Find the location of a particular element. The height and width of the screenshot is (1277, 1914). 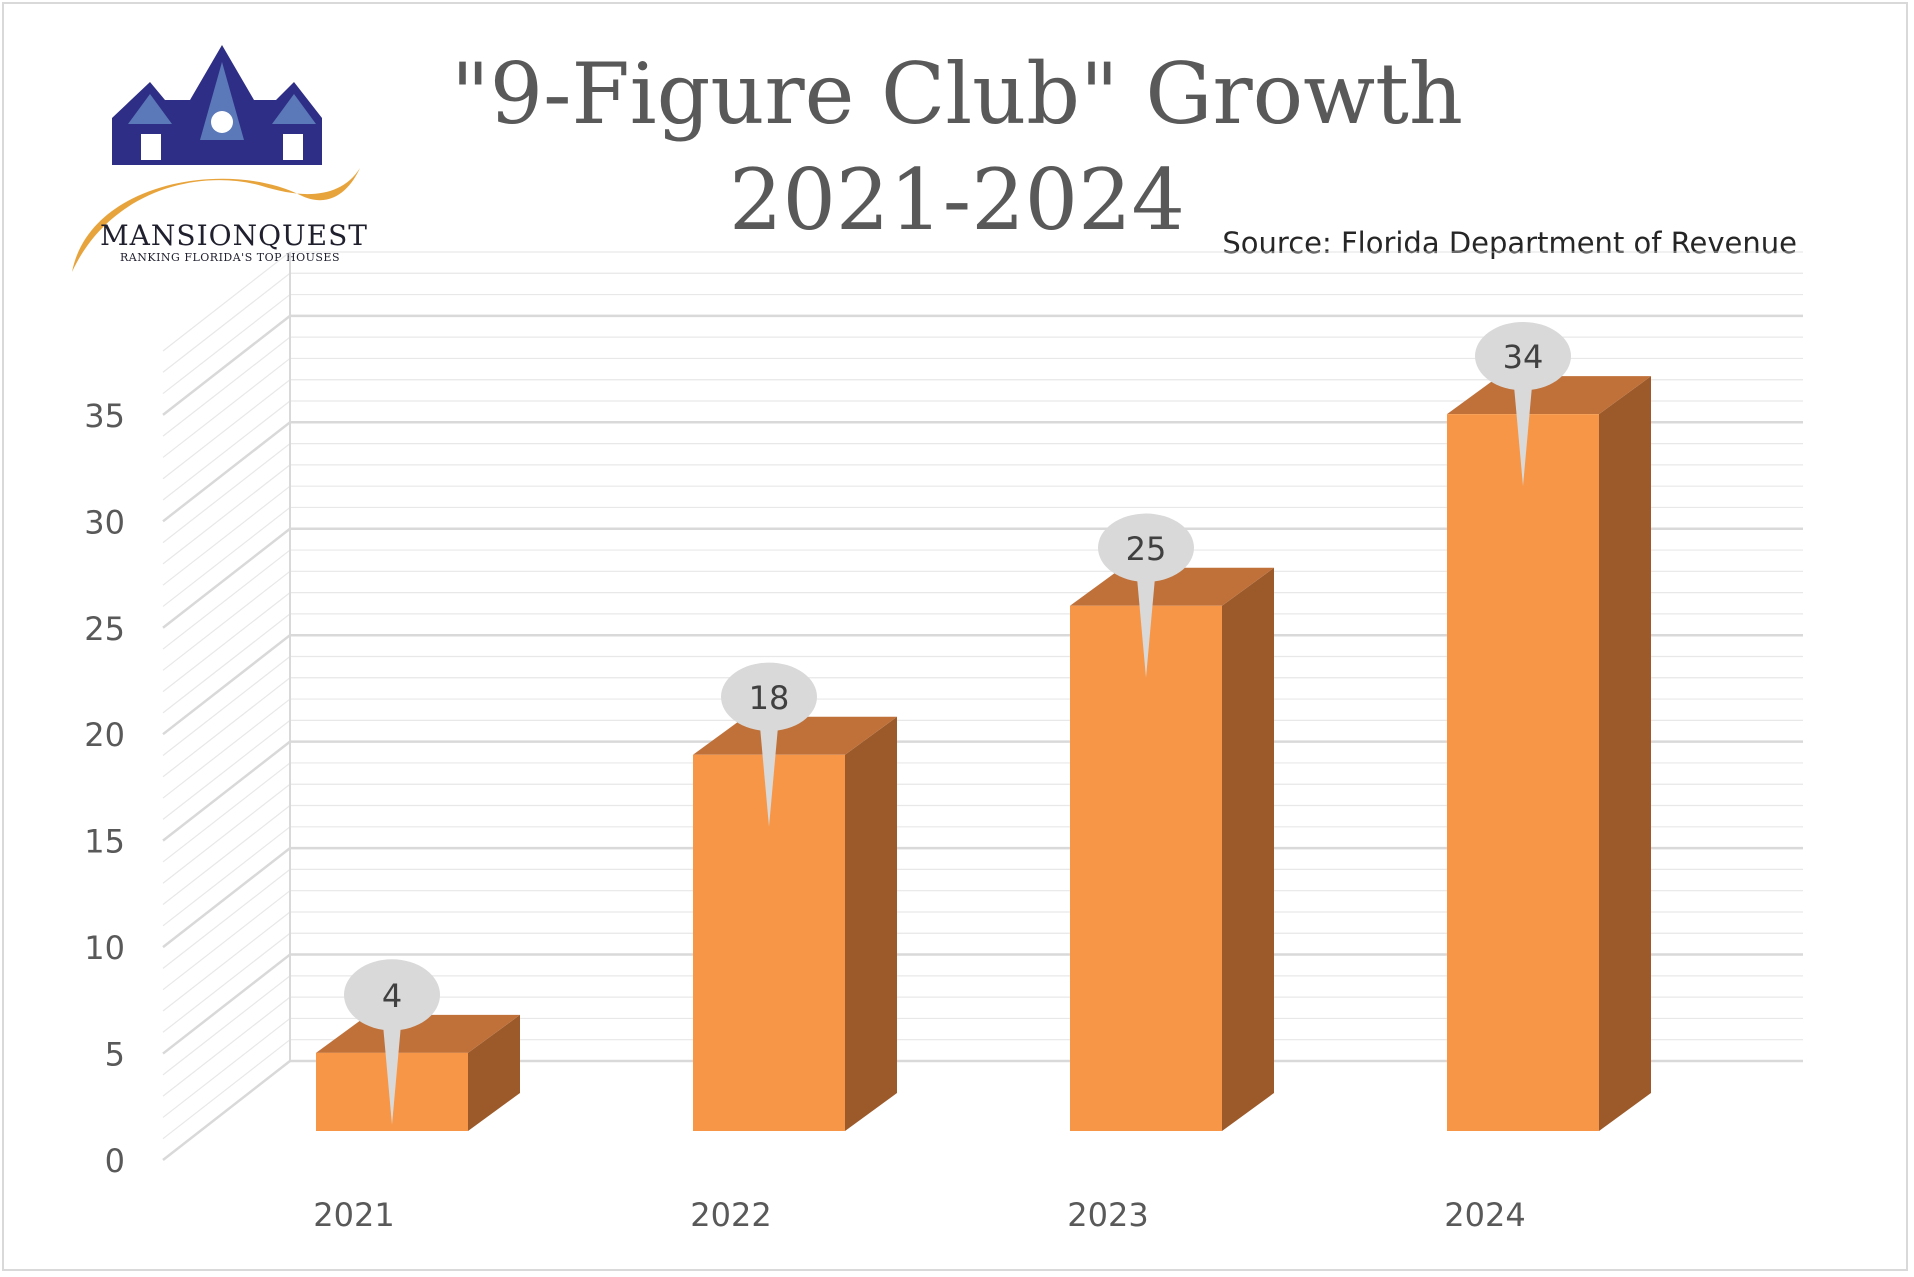

logo-tagline: RANKING FLORIDA'S TOP HOUSES is located at coordinates (230, 257).